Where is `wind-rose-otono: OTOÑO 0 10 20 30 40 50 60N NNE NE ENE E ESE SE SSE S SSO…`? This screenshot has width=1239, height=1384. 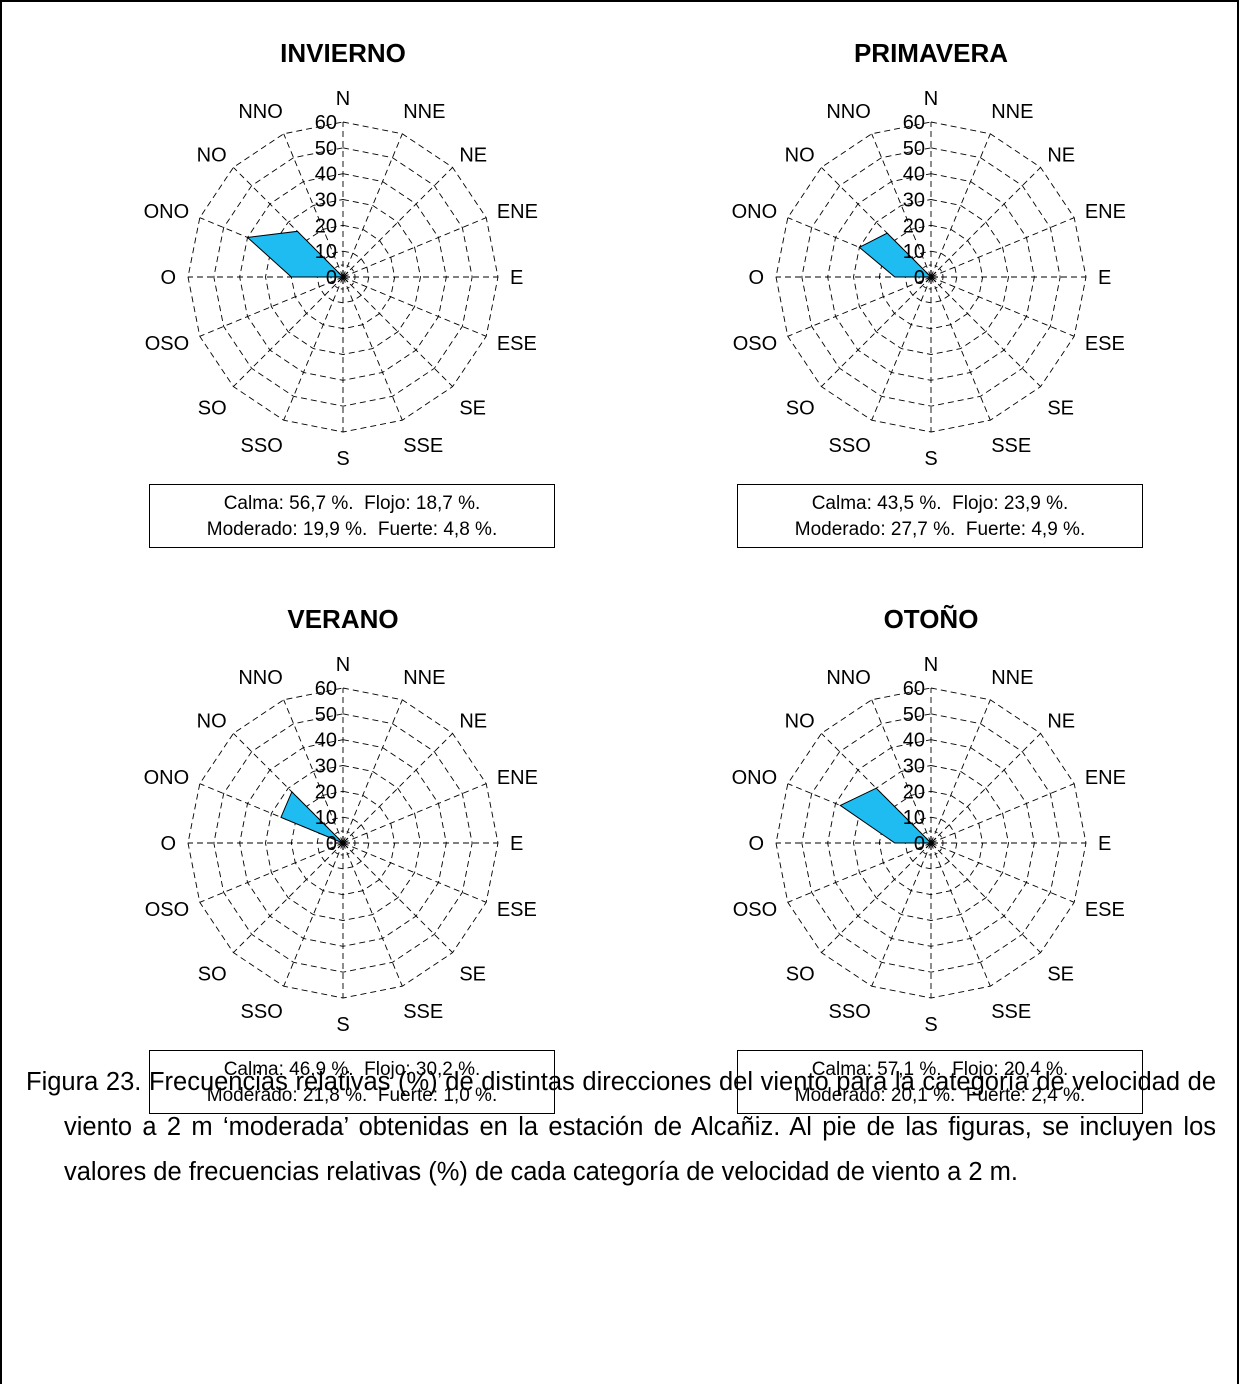 wind-rose-otono: OTOÑO 0 10 20 30 40 50 60N NNE NE ENE E ESE SE SSE S SSO… is located at coordinates (929, 820).